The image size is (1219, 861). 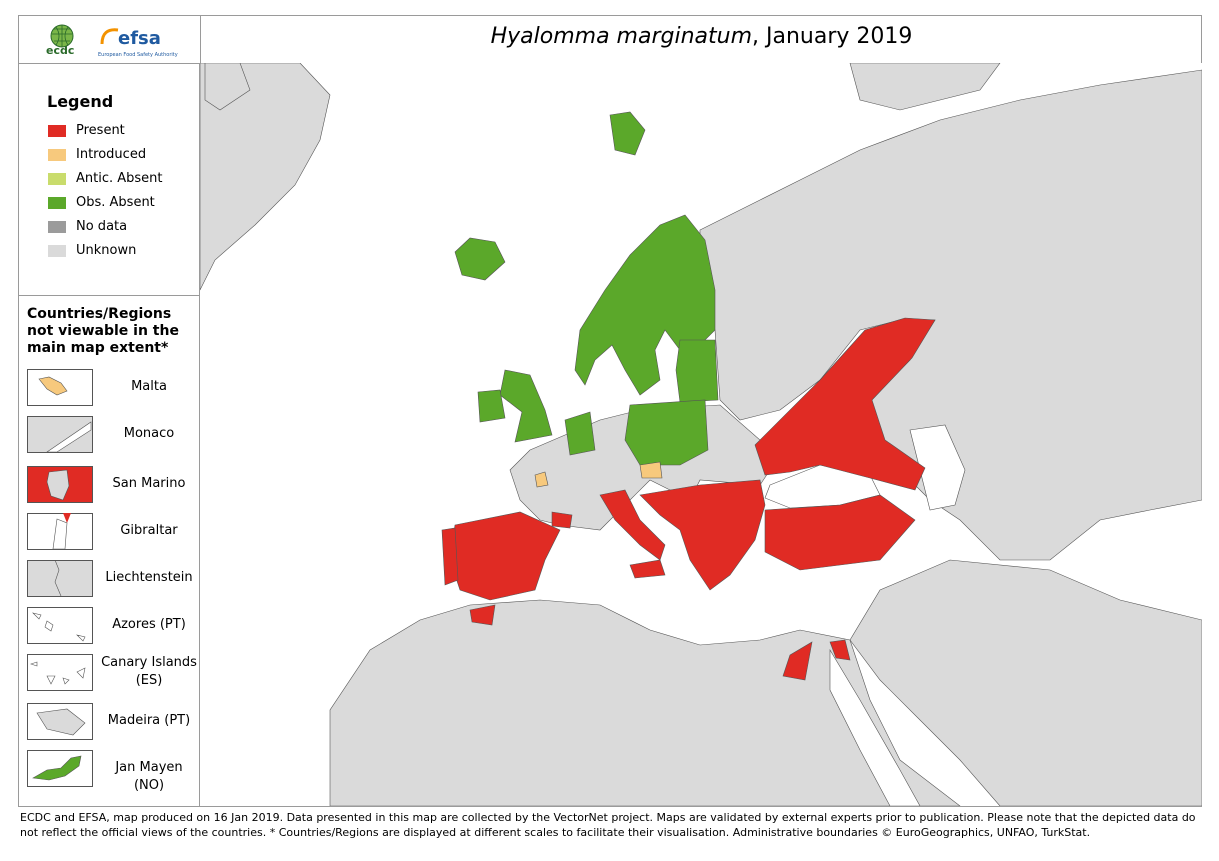 What do you see at coordinates (109, 295) in the screenshot?
I see `legend-separator` at bounding box center [109, 295].